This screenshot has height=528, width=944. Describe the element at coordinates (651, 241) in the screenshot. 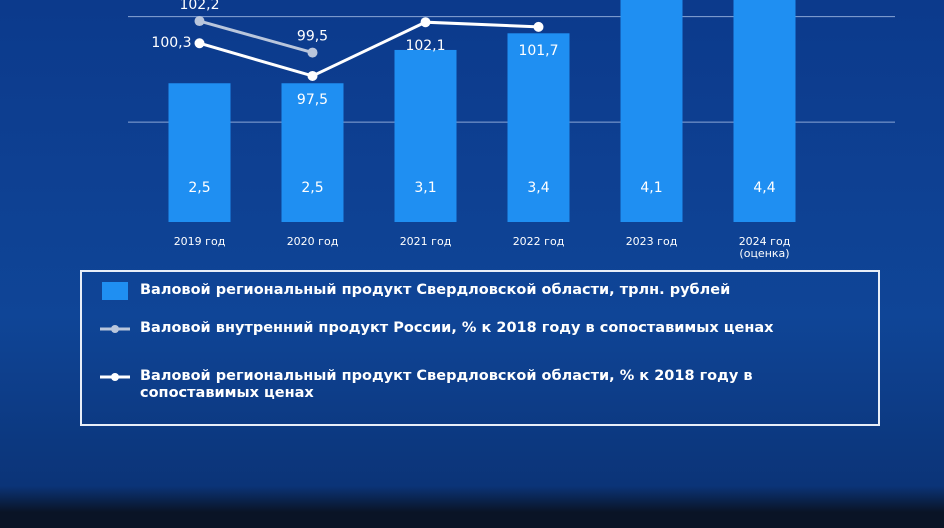

I see `x-tick-label: 2023 год` at that location.